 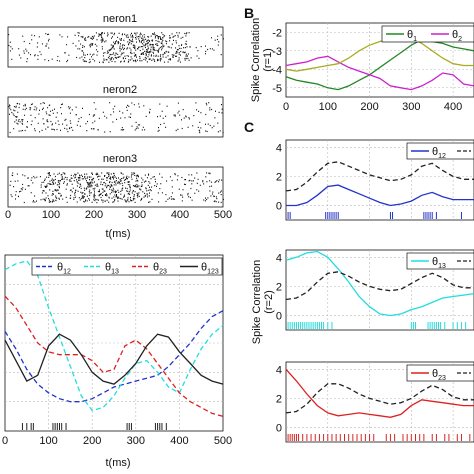 What do you see at coordinates (223, 441) in the screenshot?
I see `x-tick-label: 500` at bounding box center [223, 441].